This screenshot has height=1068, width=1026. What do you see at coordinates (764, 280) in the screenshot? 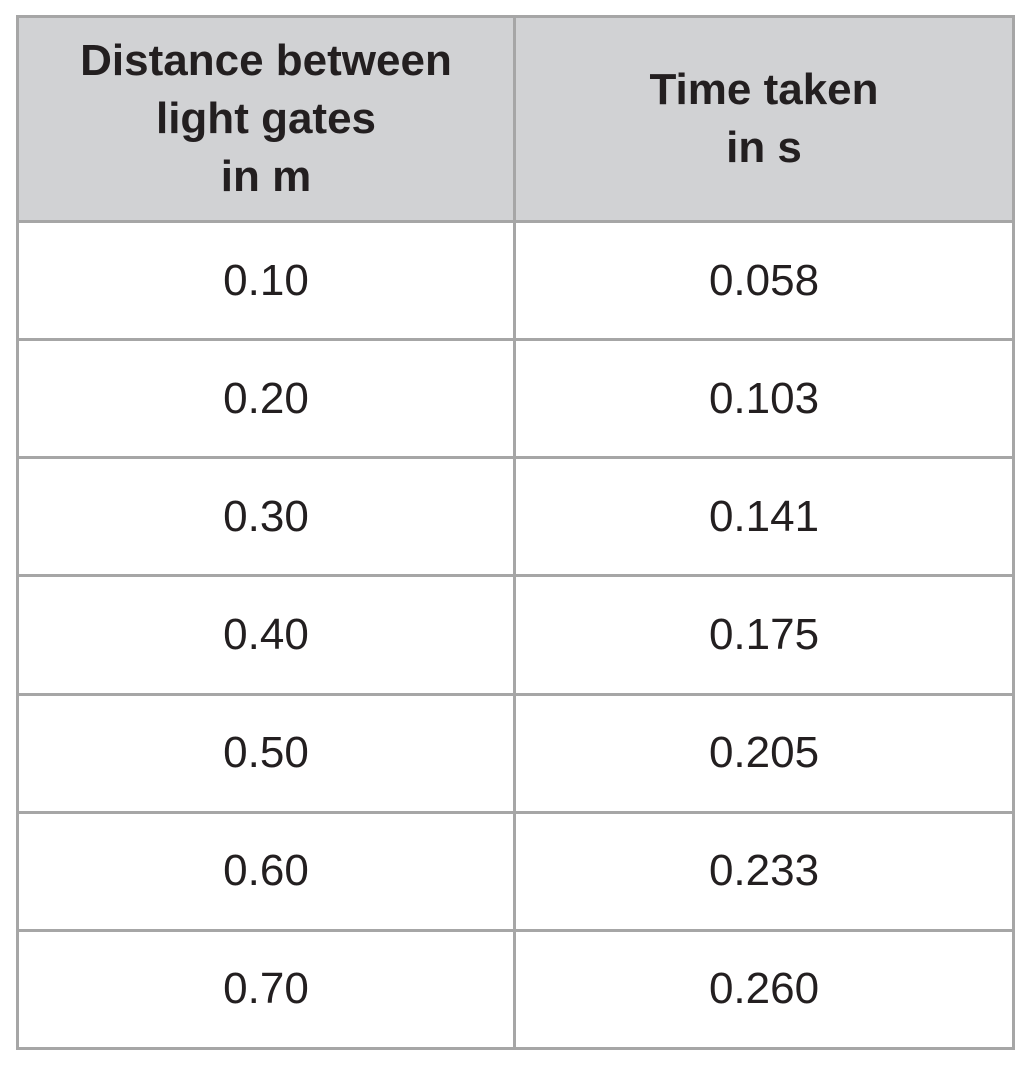
I see `time-cell: 0.058` at bounding box center [764, 280].